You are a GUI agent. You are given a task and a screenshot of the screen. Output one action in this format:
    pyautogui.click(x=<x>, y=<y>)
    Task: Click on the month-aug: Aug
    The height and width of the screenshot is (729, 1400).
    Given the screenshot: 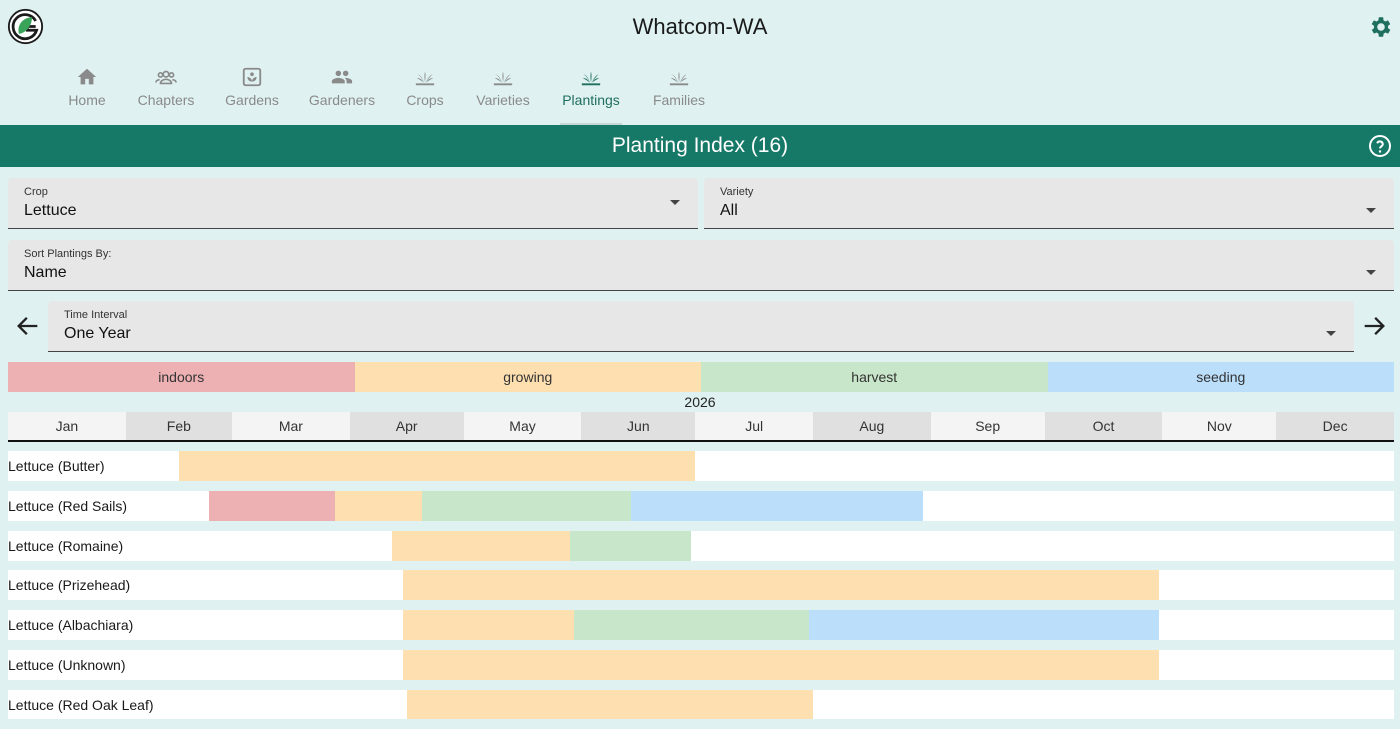 What is the action you would take?
    pyautogui.click(x=872, y=426)
    